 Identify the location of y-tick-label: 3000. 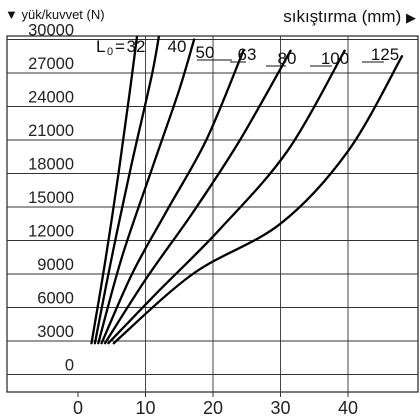
(55, 332).